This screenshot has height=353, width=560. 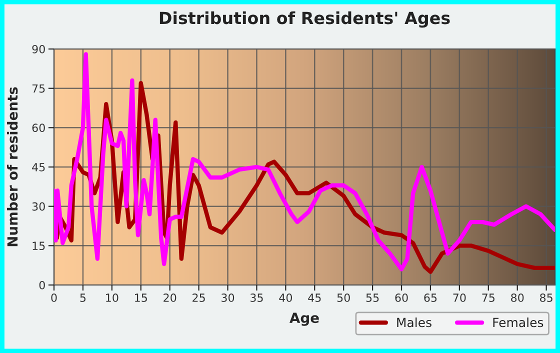 What do you see at coordinates (430, 298) in the screenshot?
I see `x-tick-label: 65` at bounding box center [430, 298].